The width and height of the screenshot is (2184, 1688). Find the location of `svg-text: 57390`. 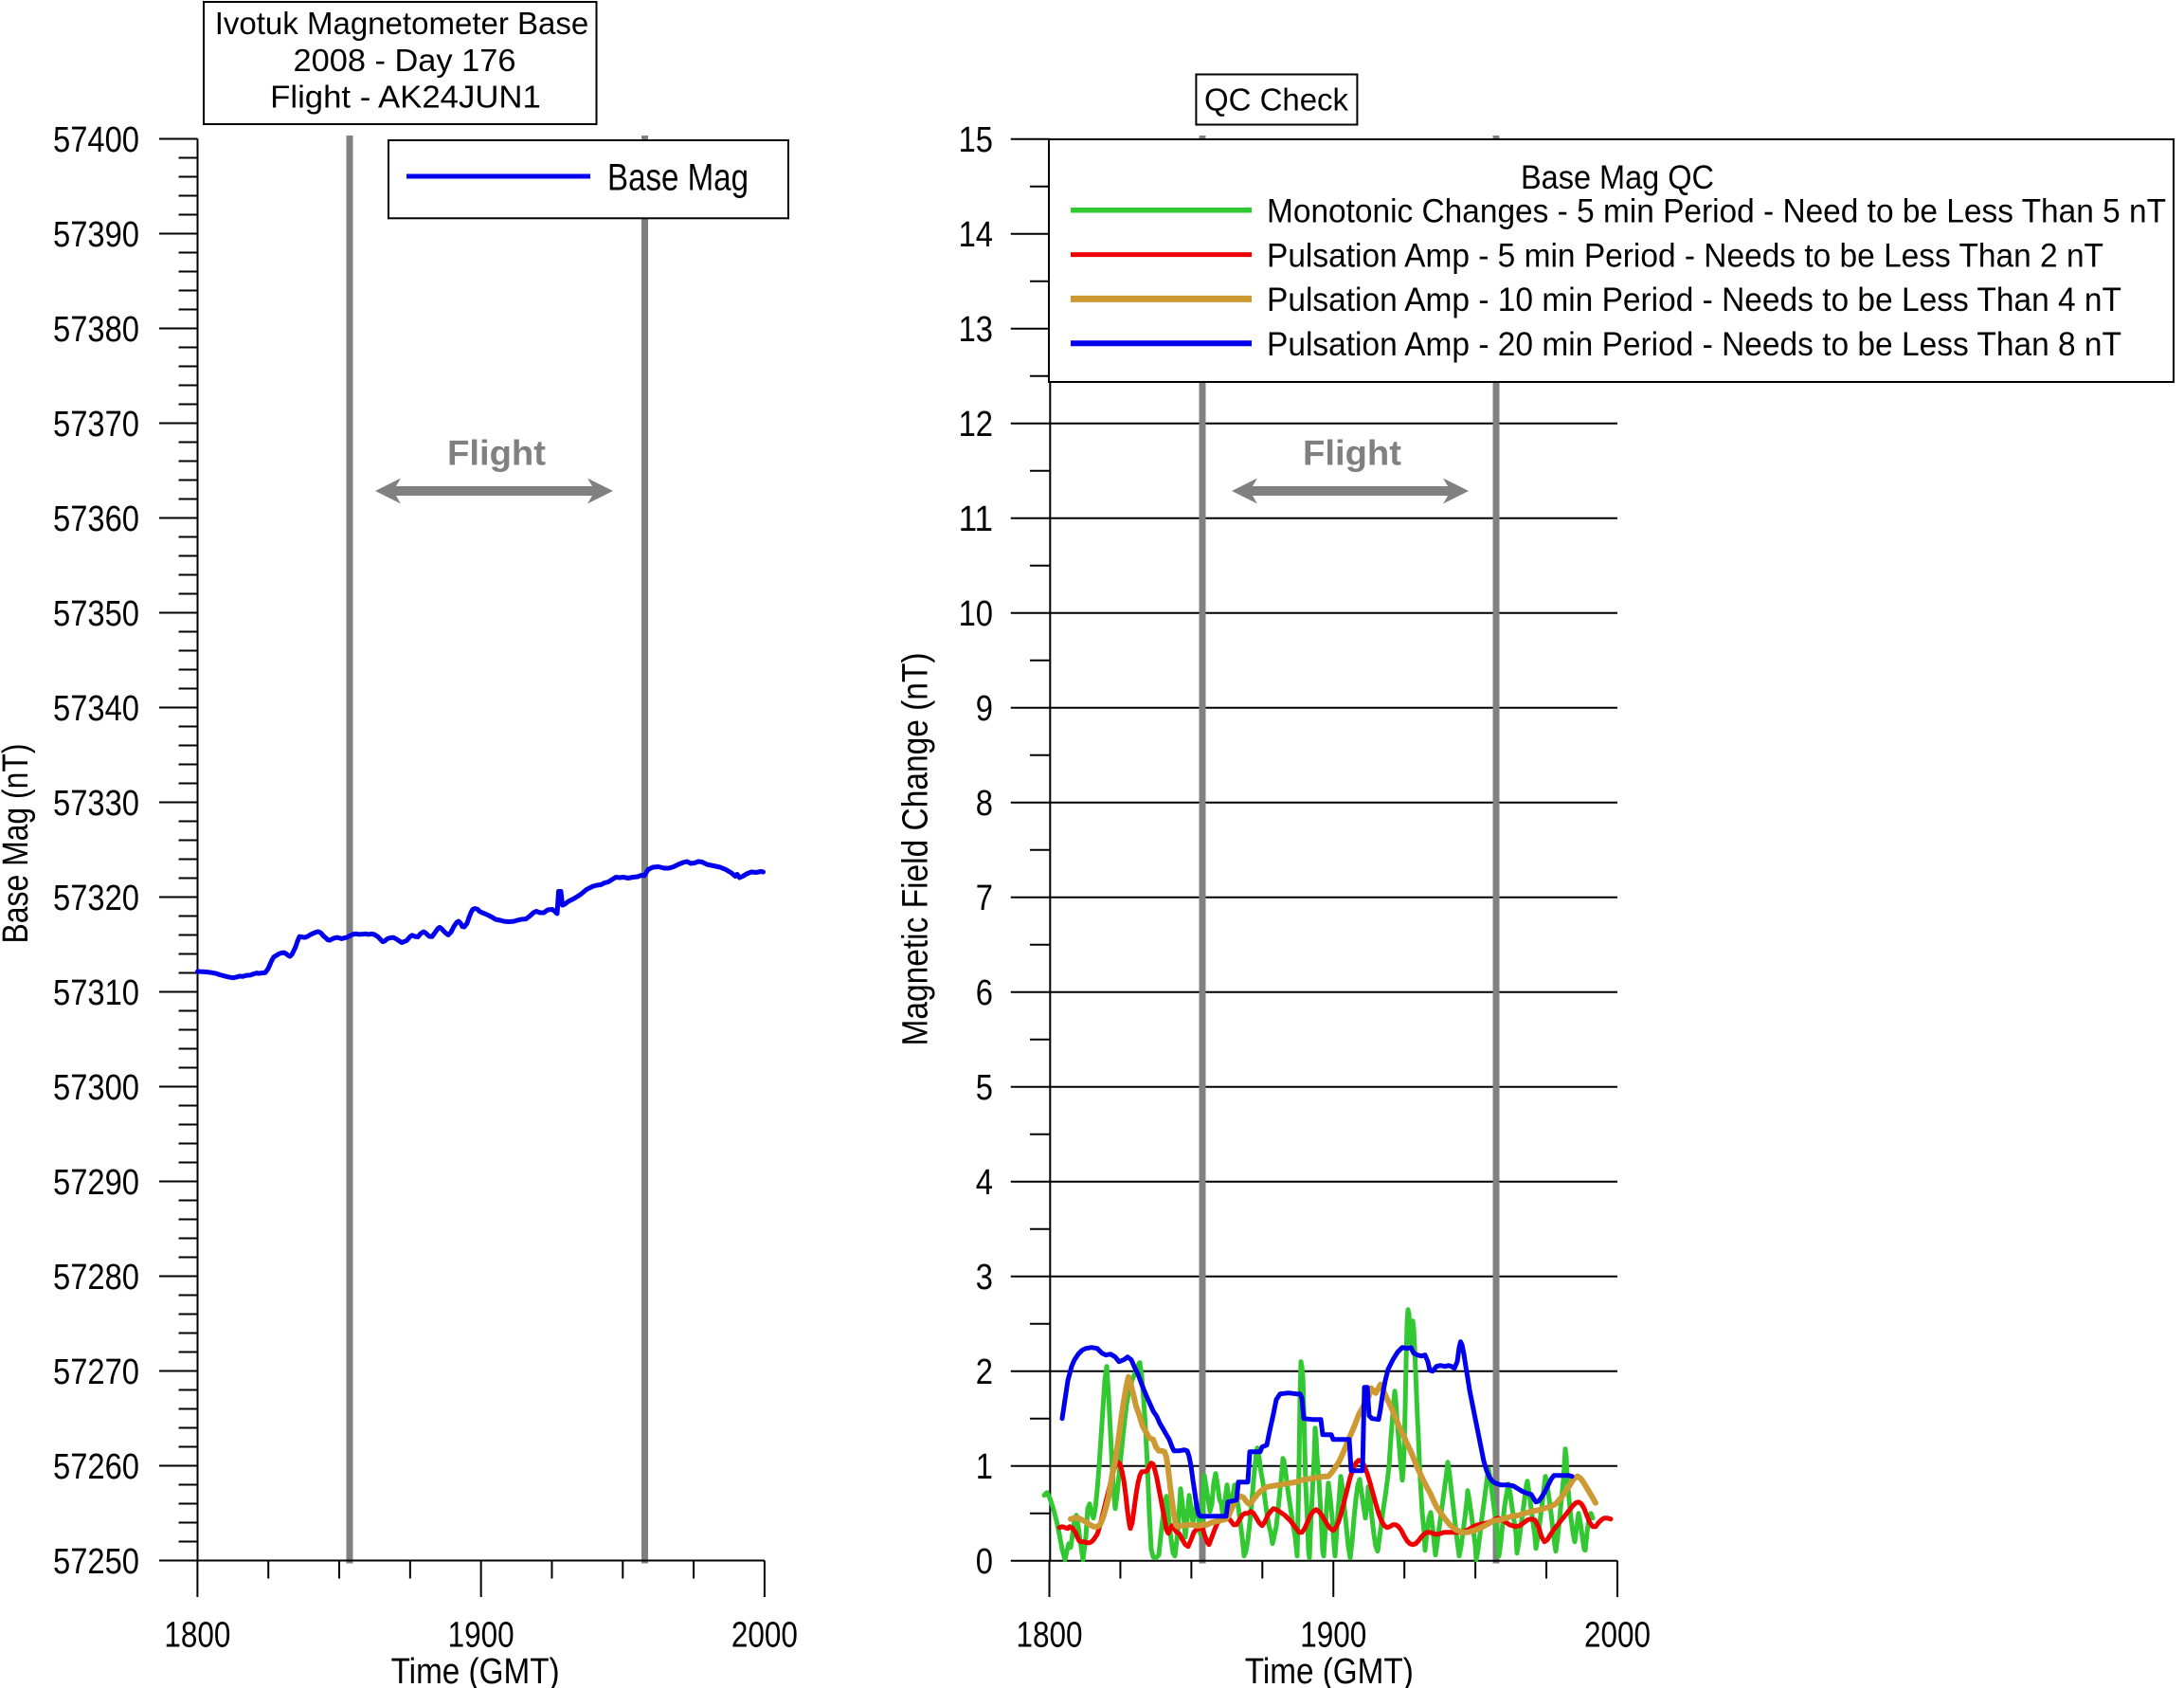

svg-text: 57390 is located at coordinates (96, 235).